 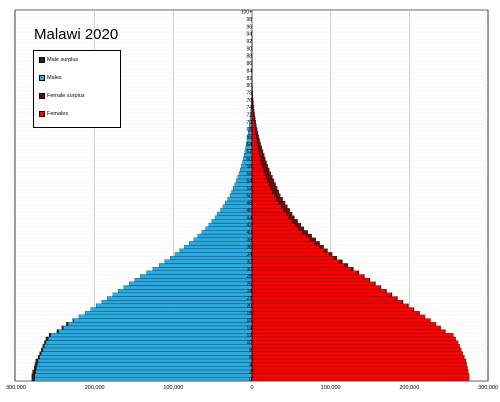 I want to click on age-tick-label: 16, so click(x=249, y=321).